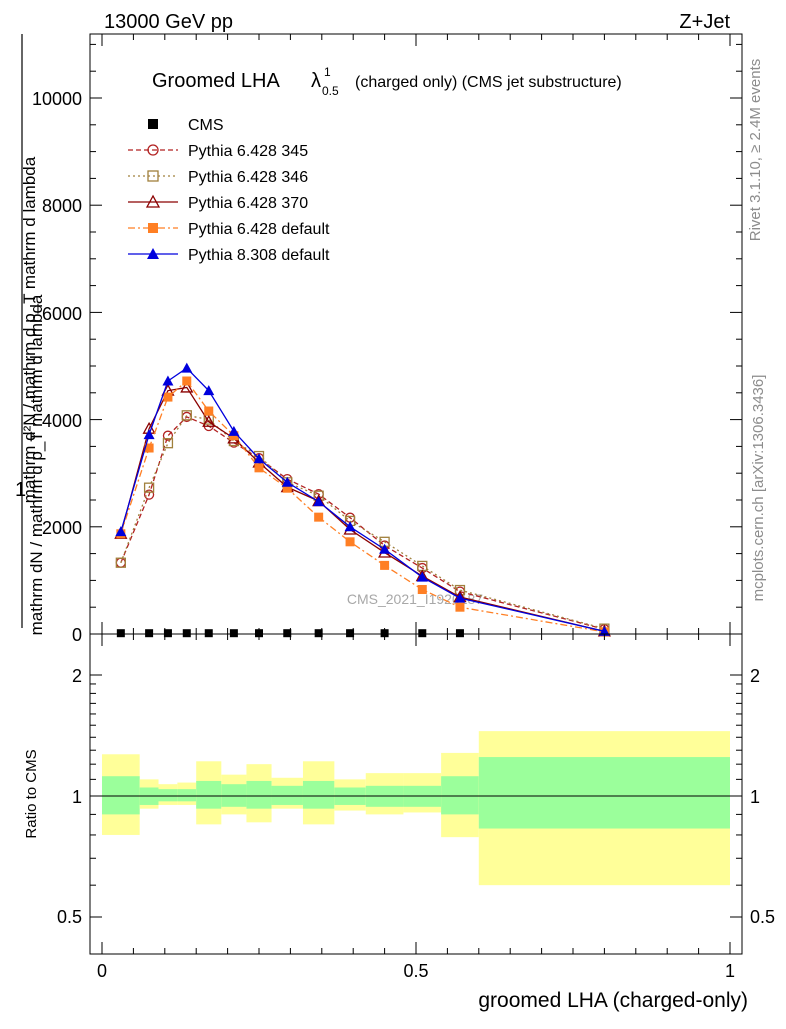 Image resolution: width=786 pixels, height=1029 pixels. Describe the element at coordinates (248, 177) in the screenshot. I see `legend-label-p346: Pythia 6.428 346` at that location.